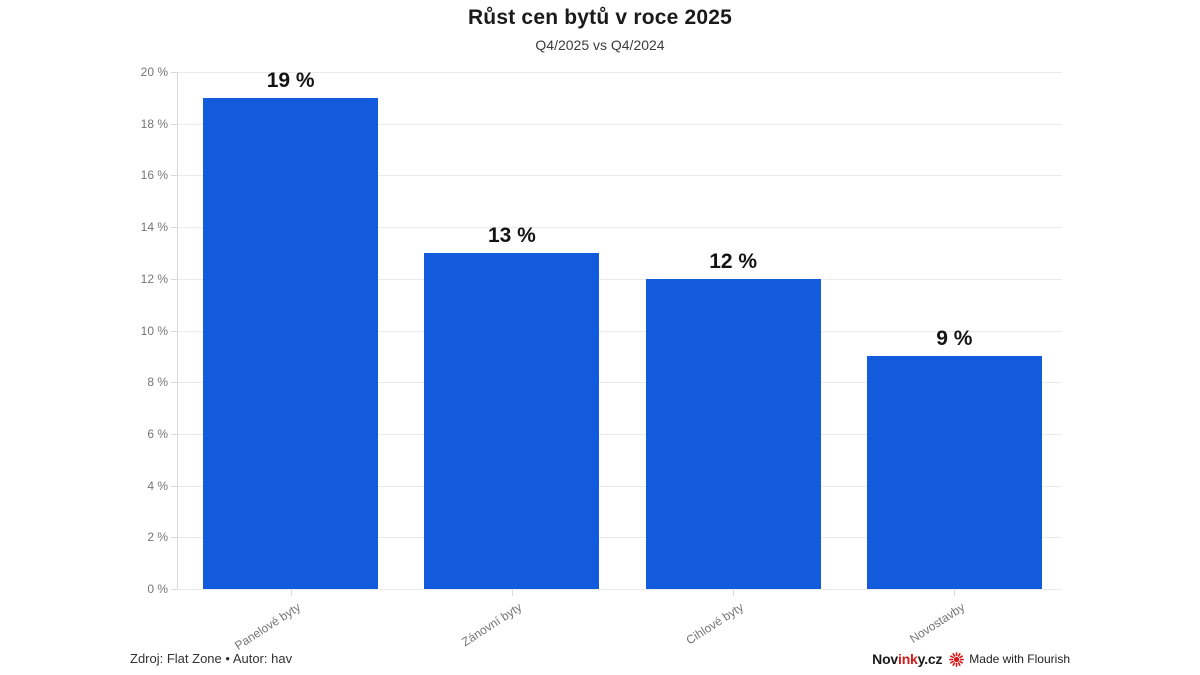 This screenshot has height=675, width=1200. I want to click on brand-part-1: Nov, so click(885, 659).